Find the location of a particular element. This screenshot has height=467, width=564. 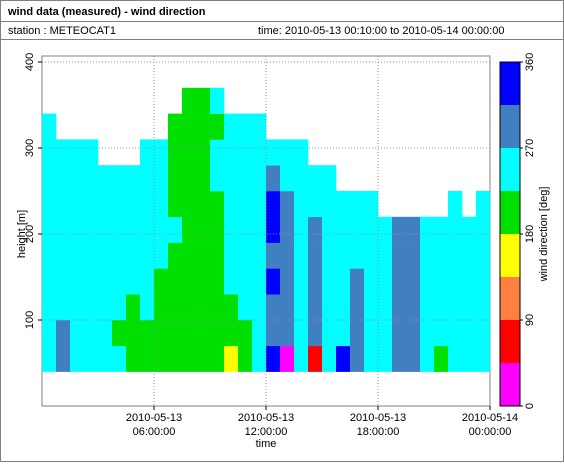

colorbar-tick-label: 270 is located at coordinates (530, 148).